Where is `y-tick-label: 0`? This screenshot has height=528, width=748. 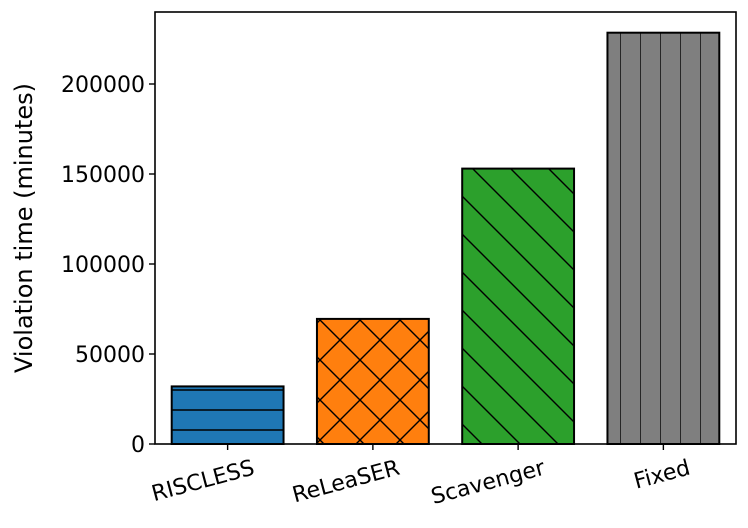
y-tick-label: 0 is located at coordinates (138, 445).